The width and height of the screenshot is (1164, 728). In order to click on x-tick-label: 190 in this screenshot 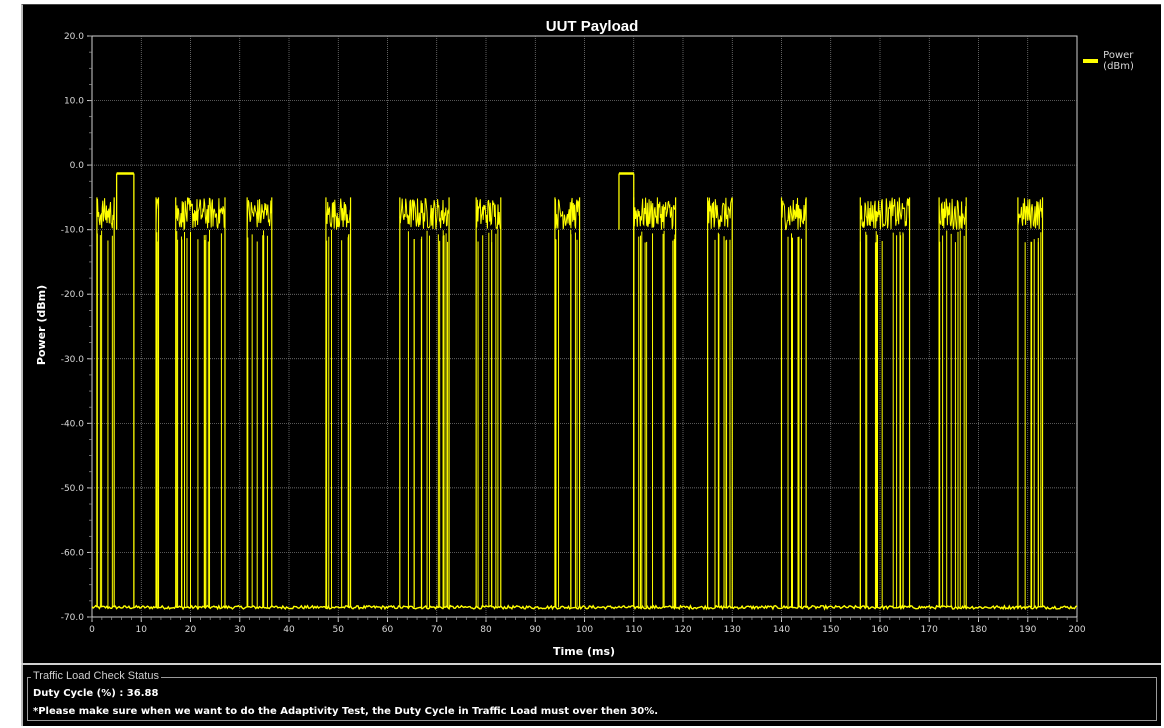, I will do `click(1027, 630)`.